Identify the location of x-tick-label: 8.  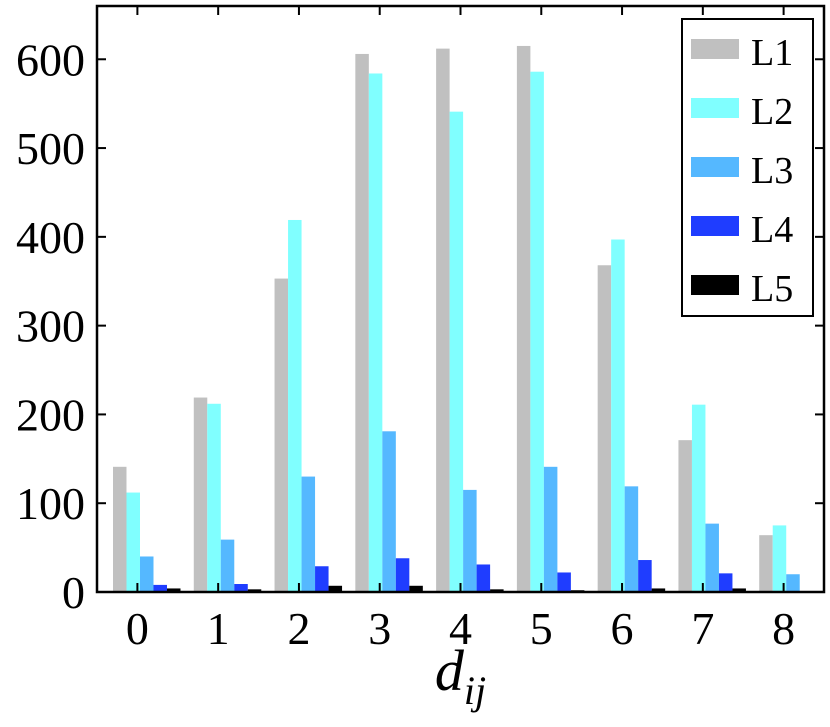
(783, 628).